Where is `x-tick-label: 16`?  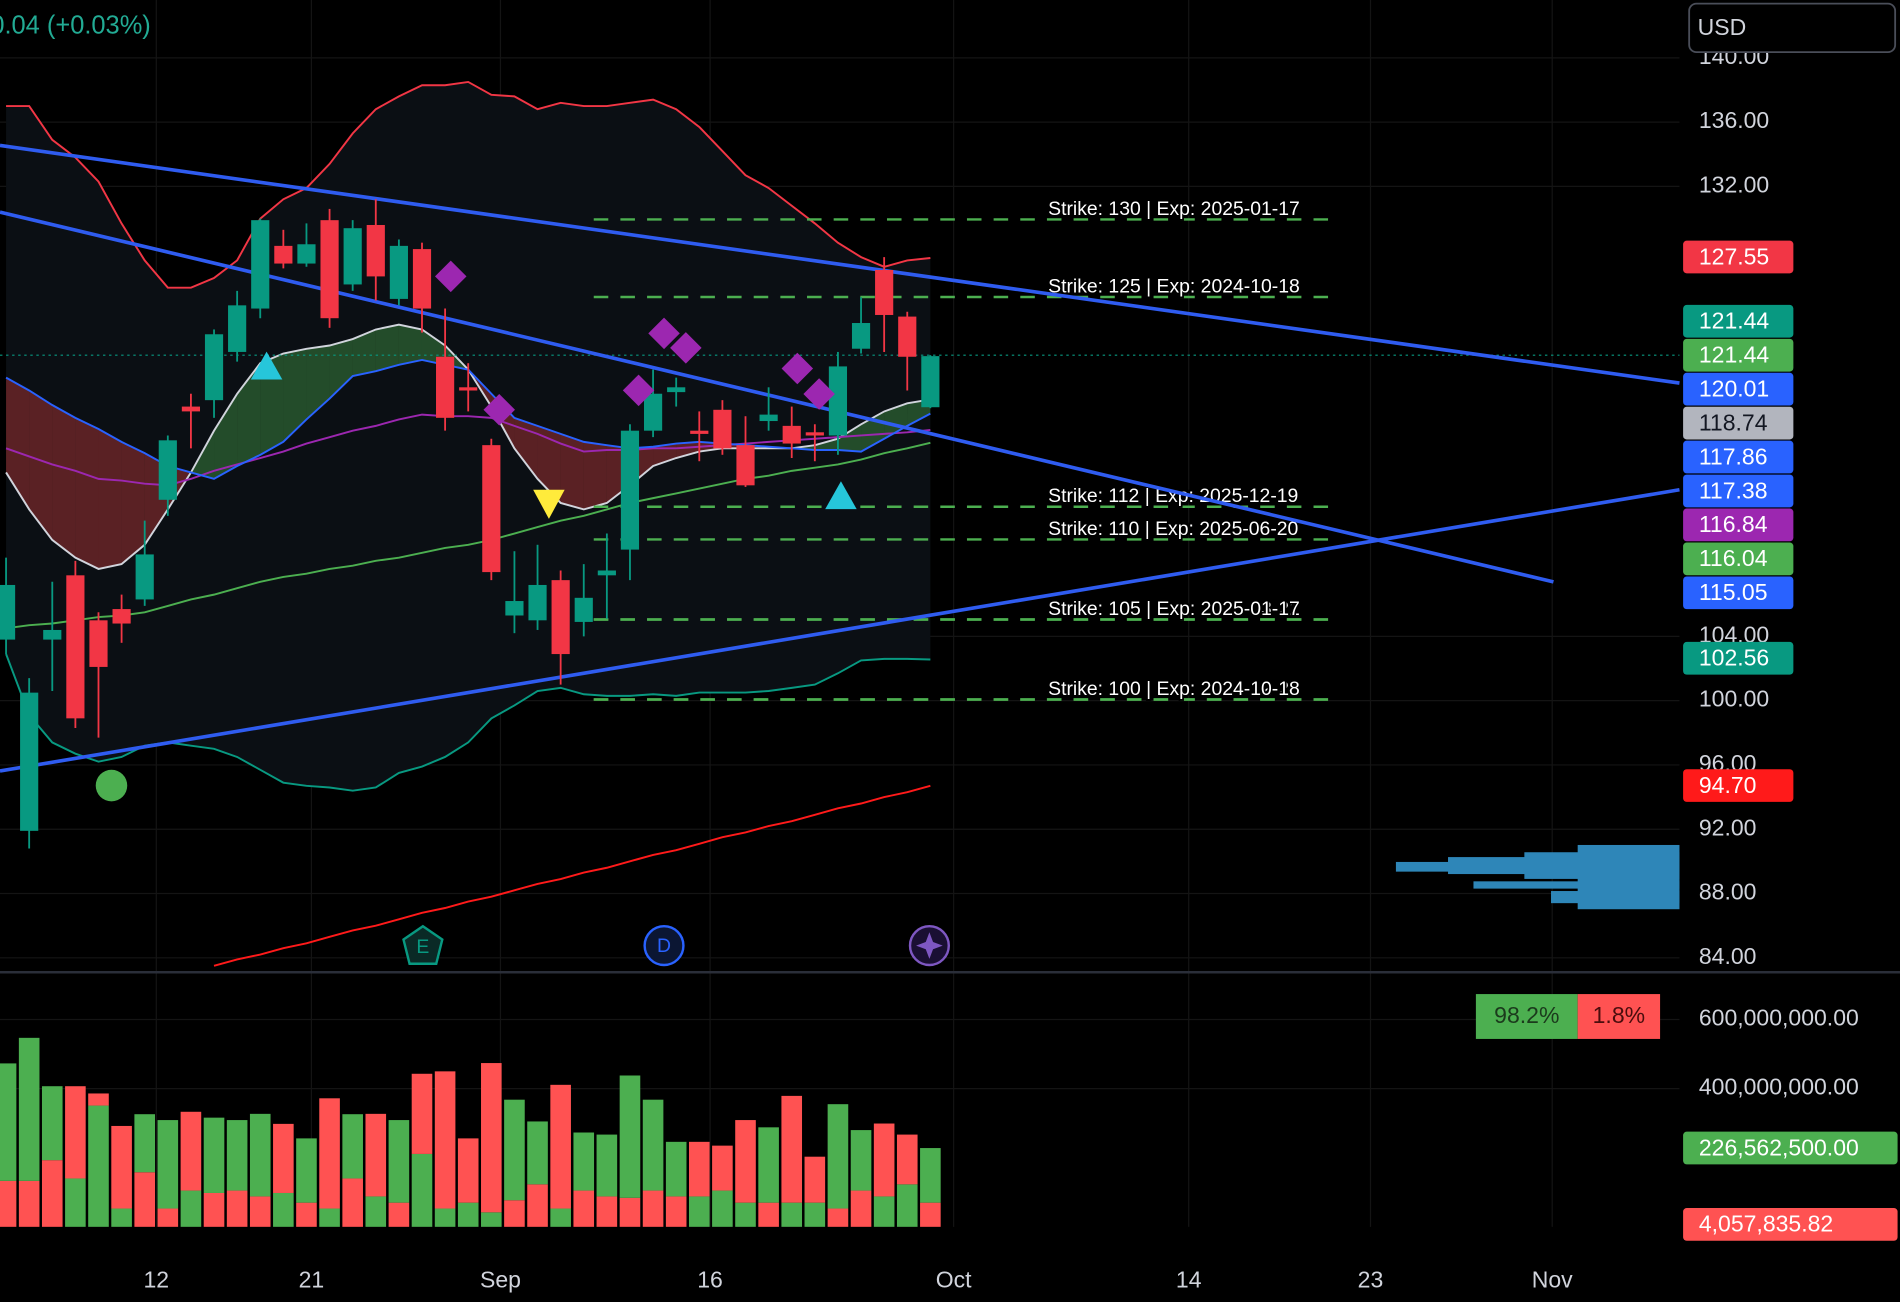
x-tick-label: 16 is located at coordinates (710, 1279).